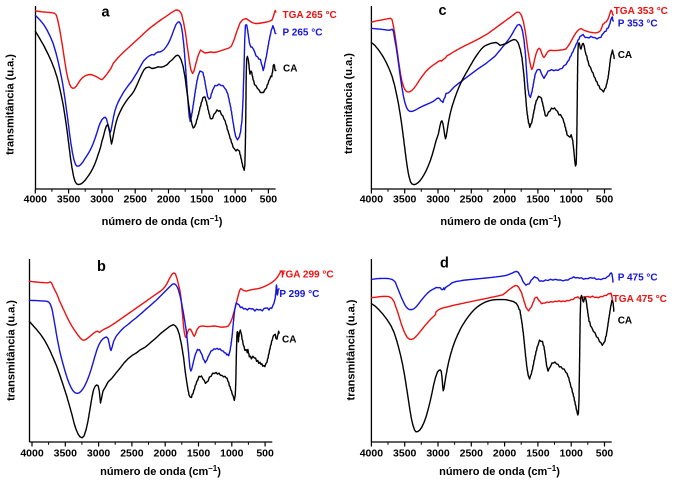 The width and height of the screenshot is (673, 487). What do you see at coordinates (443, 11) in the screenshot?
I see `svg-text: c` at bounding box center [443, 11].